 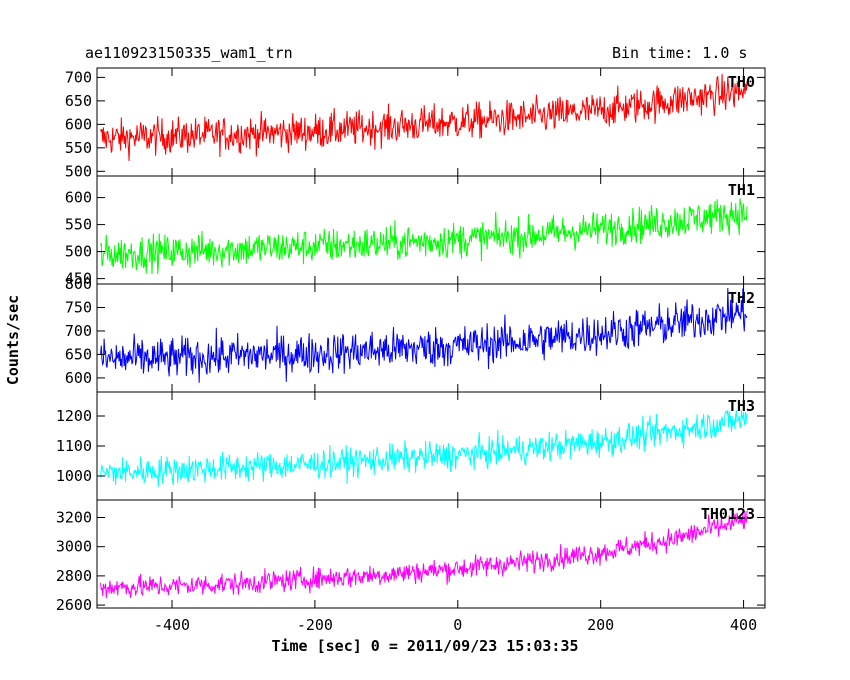 I want to click on panel-frame-th1, so click(x=431, y=230).